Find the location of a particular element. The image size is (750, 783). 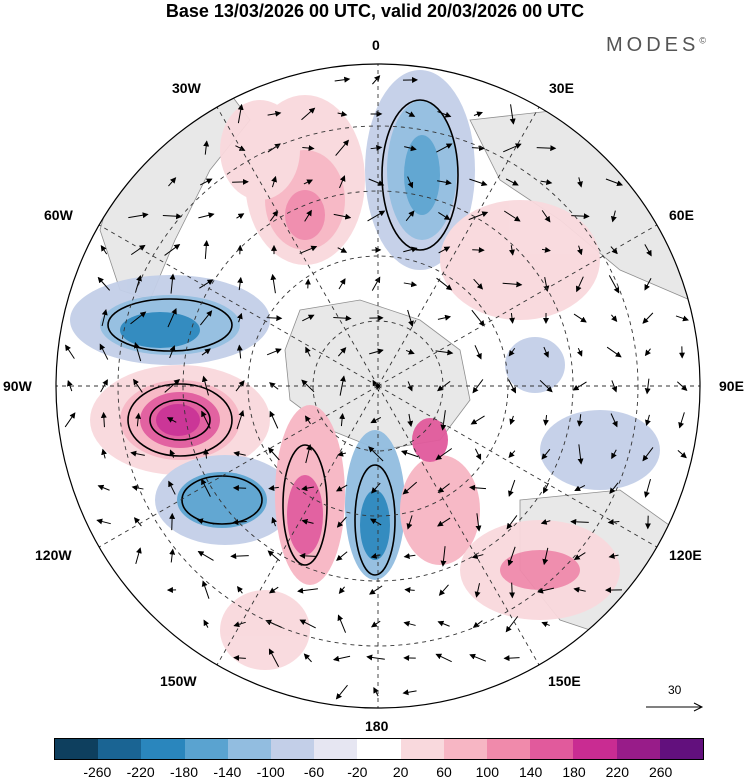

brand-name: MODES is located at coordinates (653, 45).